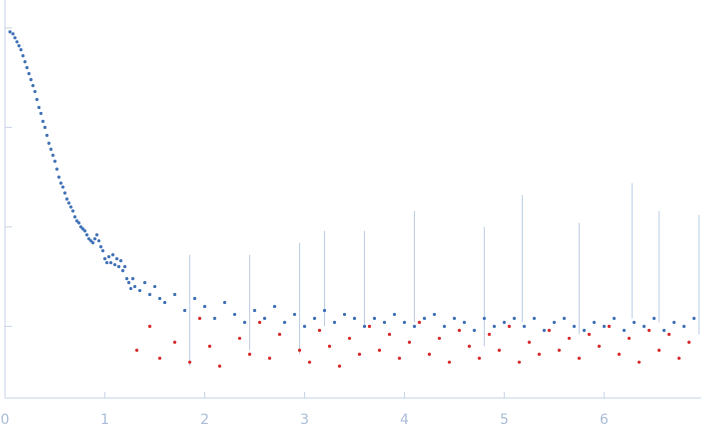  I want to click on x-tick-label: 3, so click(304, 420).